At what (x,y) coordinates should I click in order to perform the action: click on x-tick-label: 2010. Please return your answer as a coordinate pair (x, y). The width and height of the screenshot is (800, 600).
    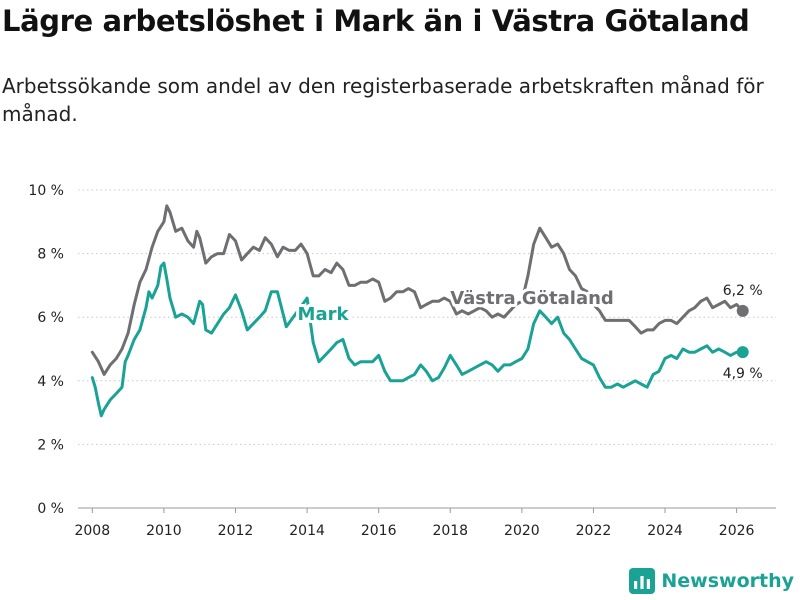
    Looking at the image, I should click on (164, 531).